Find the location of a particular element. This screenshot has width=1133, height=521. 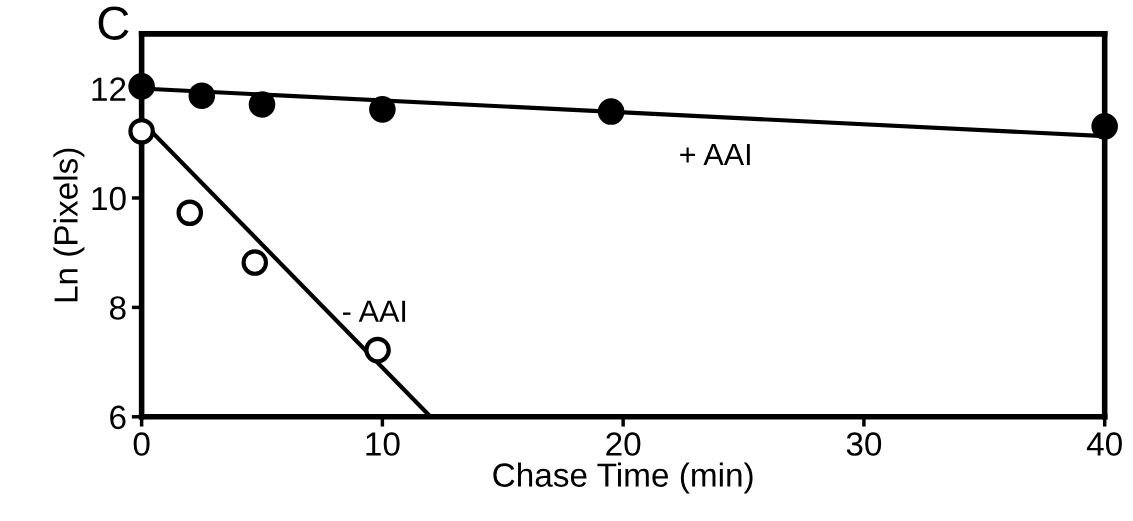

x-tick-label: 30 is located at coordinates (864, 444).